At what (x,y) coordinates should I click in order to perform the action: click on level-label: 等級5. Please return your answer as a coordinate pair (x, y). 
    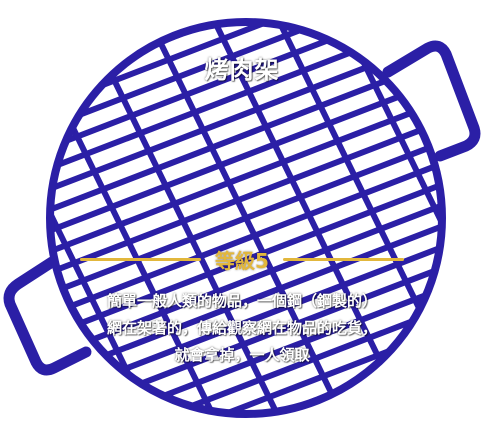
    Looking at the image, I should click on (242, 260).